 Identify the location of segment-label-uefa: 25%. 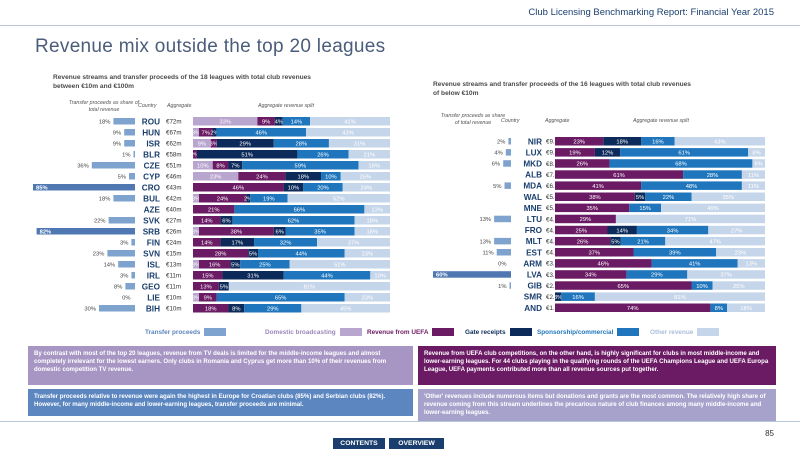
(581, 231).